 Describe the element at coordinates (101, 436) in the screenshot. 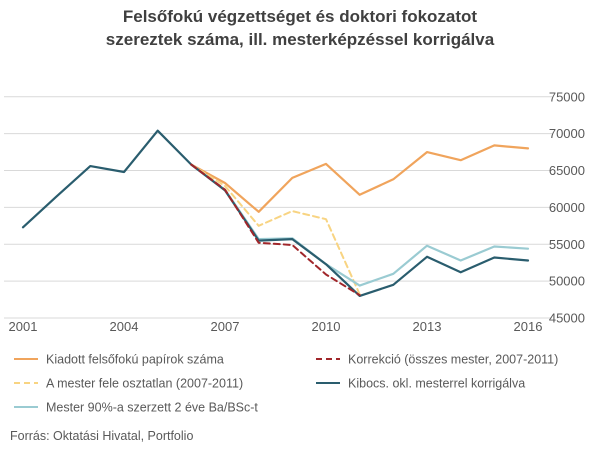

I see `source-note: Forrás: Oktatási Hivatal, Portfolio` at that location.